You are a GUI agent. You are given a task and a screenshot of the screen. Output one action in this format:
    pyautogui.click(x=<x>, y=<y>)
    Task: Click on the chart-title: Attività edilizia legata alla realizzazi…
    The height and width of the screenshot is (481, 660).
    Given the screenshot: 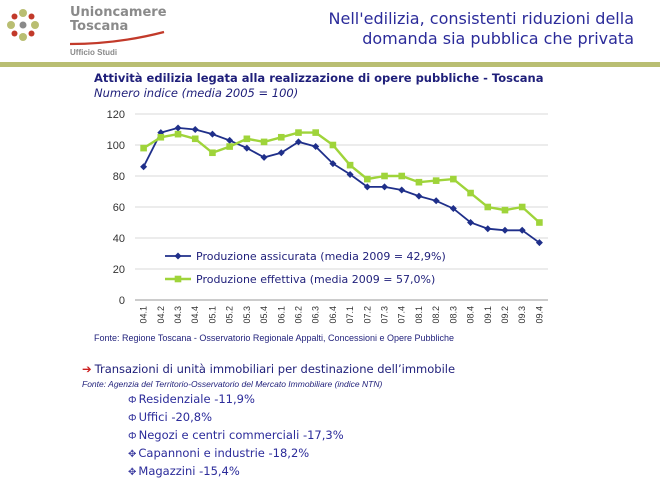 What is the action you would take?
    pyautogui.click(x=319, y=78)
    